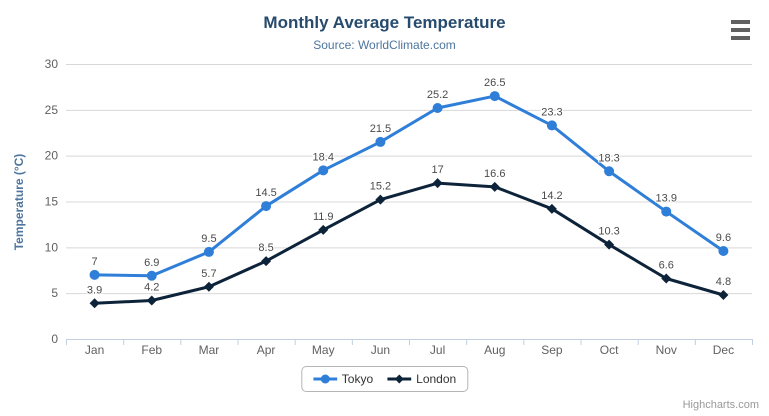 This screenshot has height=416, width=769. I want to click on point-tokyo-dec, so click(723, 251).